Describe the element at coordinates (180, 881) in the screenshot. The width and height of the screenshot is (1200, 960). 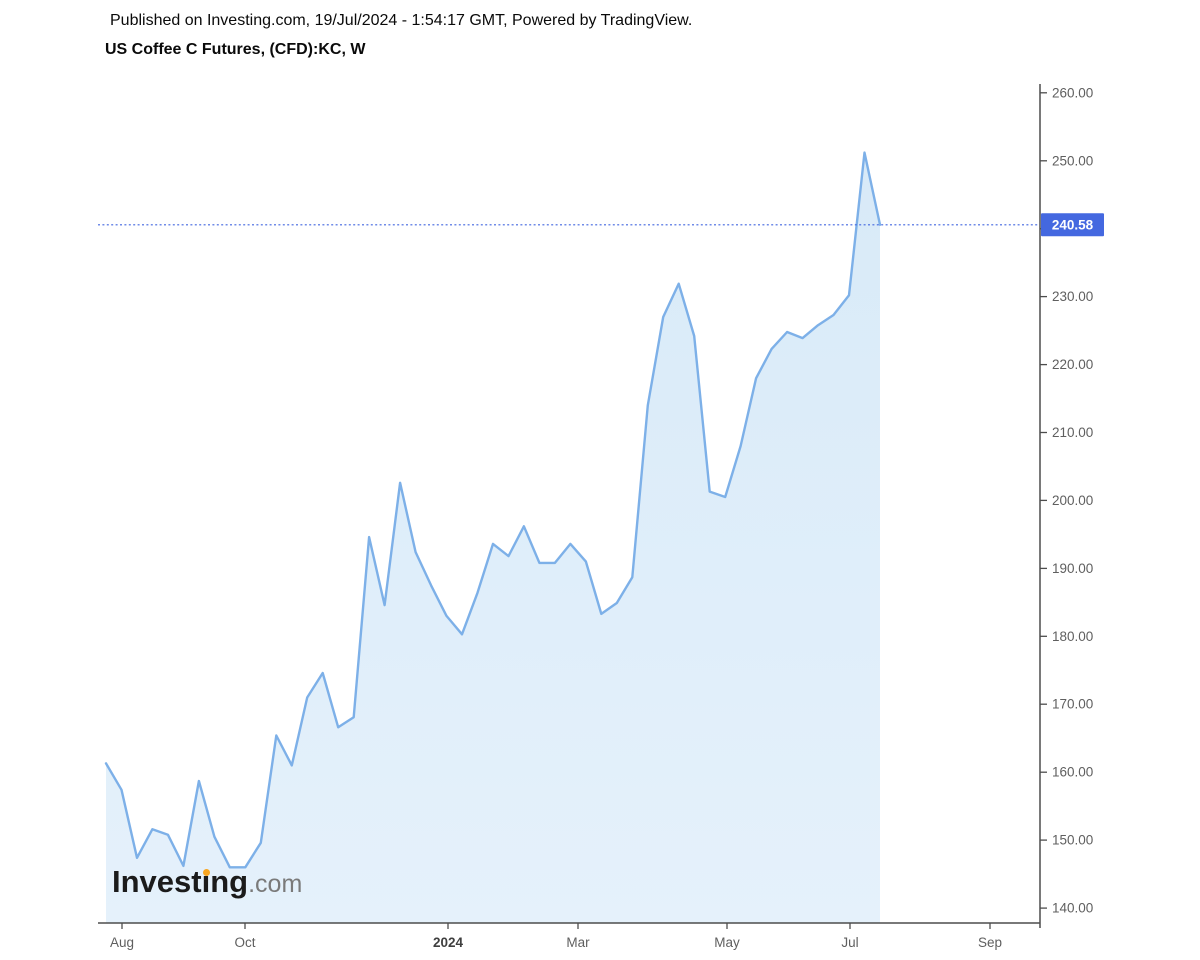
I see `logo-text: Investı ng` at that location.